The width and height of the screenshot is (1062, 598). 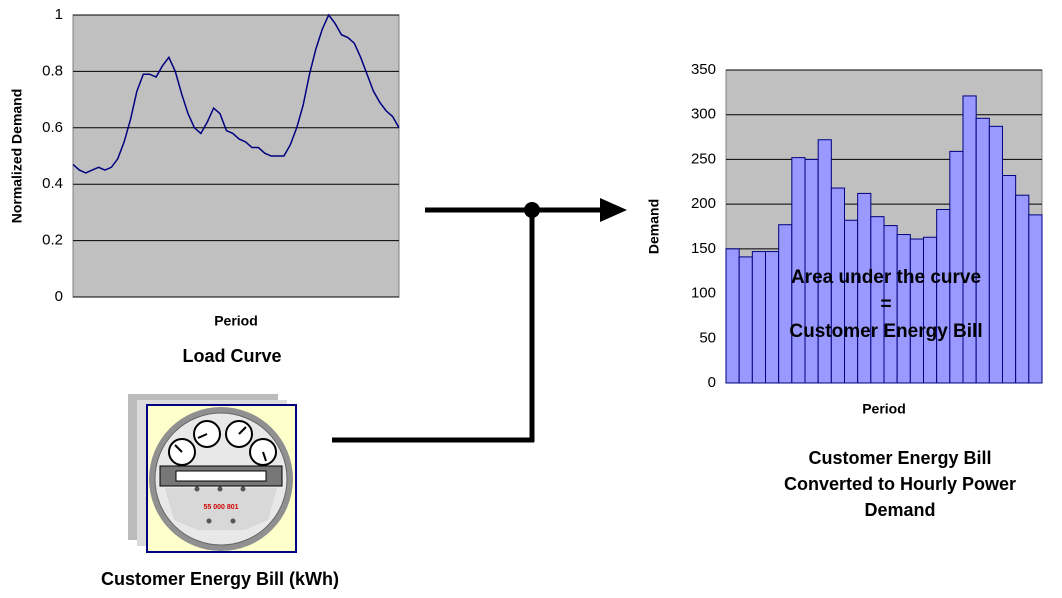 What do you see at coordinates (654, 226) in the screenshot?
I see `y-axis-label: Demand` at bounding box center [654, 226].